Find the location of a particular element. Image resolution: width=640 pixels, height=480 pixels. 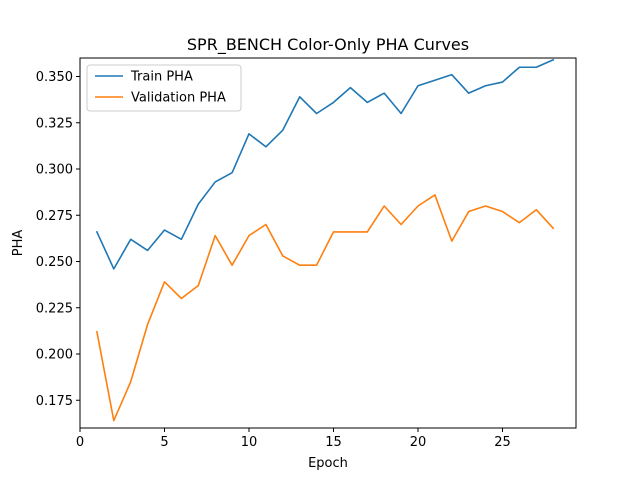

legend-box is located at coordinates (164, 88).